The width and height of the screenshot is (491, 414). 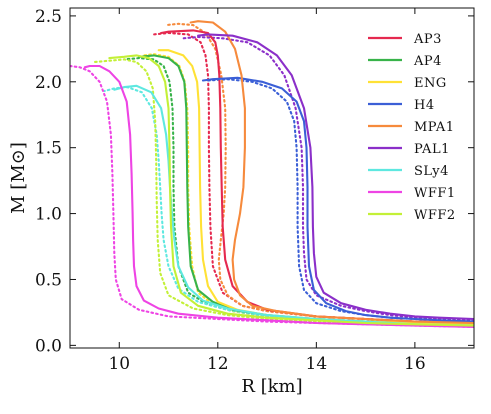 I want to click on x-tick-label: 12, so click(x=218, y=364).